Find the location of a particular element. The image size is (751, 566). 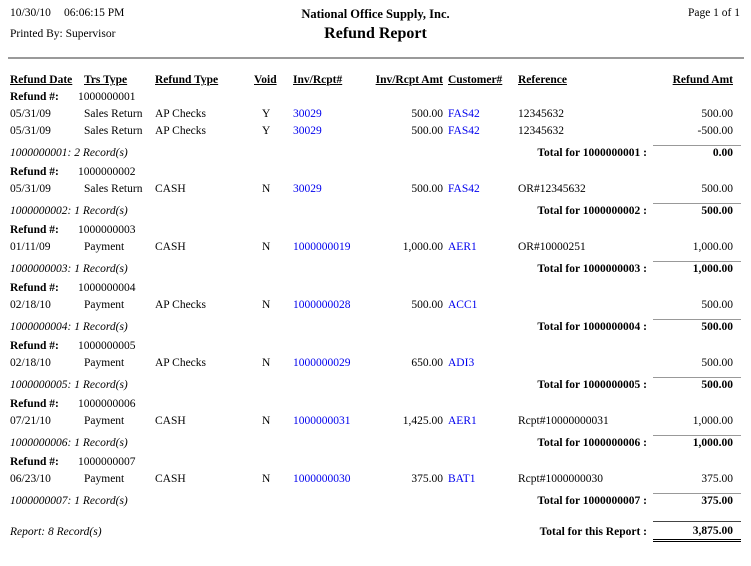

refund-number-value: 1000000007 is located at coordinates (107, 462).